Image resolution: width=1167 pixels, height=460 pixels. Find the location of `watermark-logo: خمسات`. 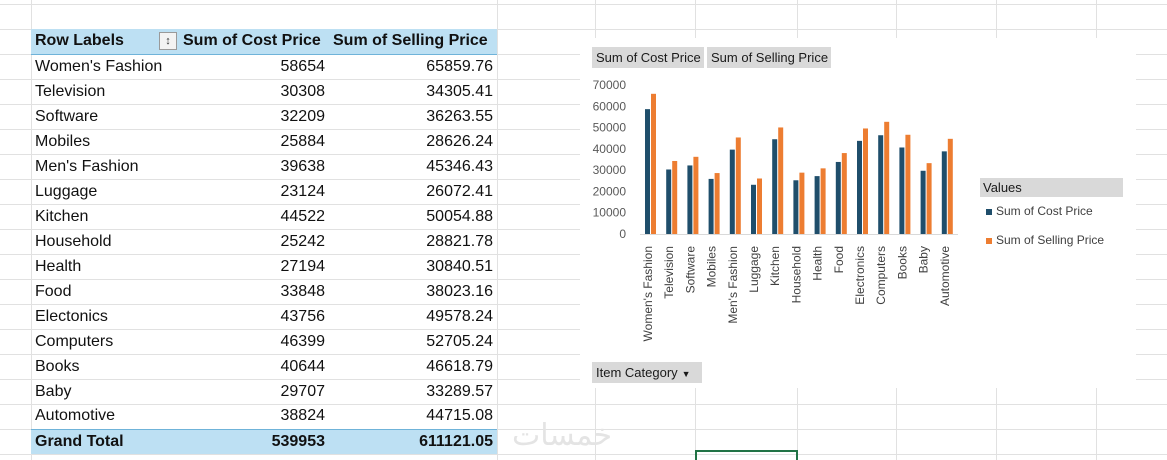

watermark-logo: خمسات is located at coordinates (562, 435).